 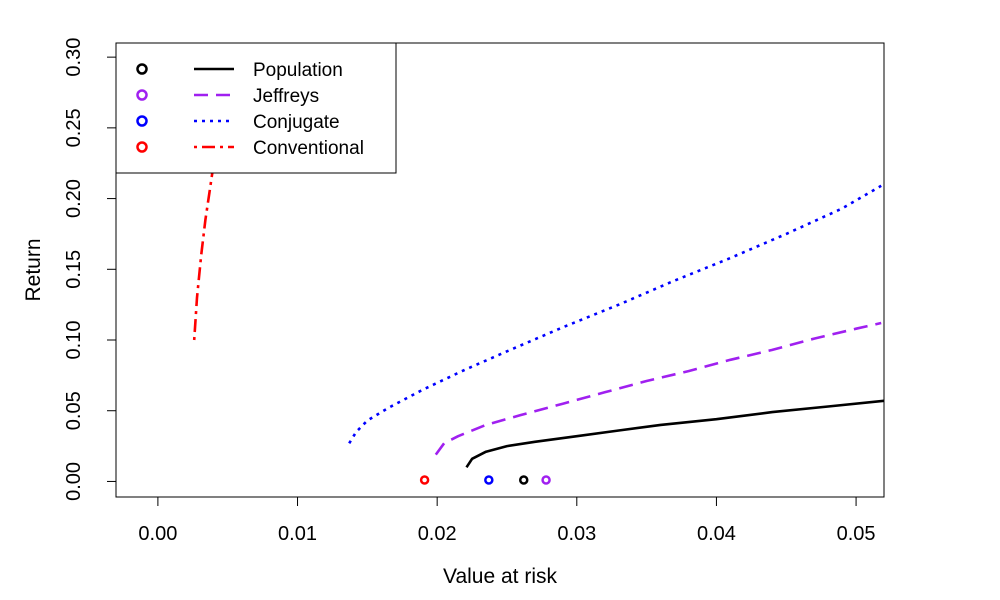 What do you see at coordinates (308, 148) in the screenshot?
I see `legend-label-conventional: Conventional` at bounding box center [308, 148].